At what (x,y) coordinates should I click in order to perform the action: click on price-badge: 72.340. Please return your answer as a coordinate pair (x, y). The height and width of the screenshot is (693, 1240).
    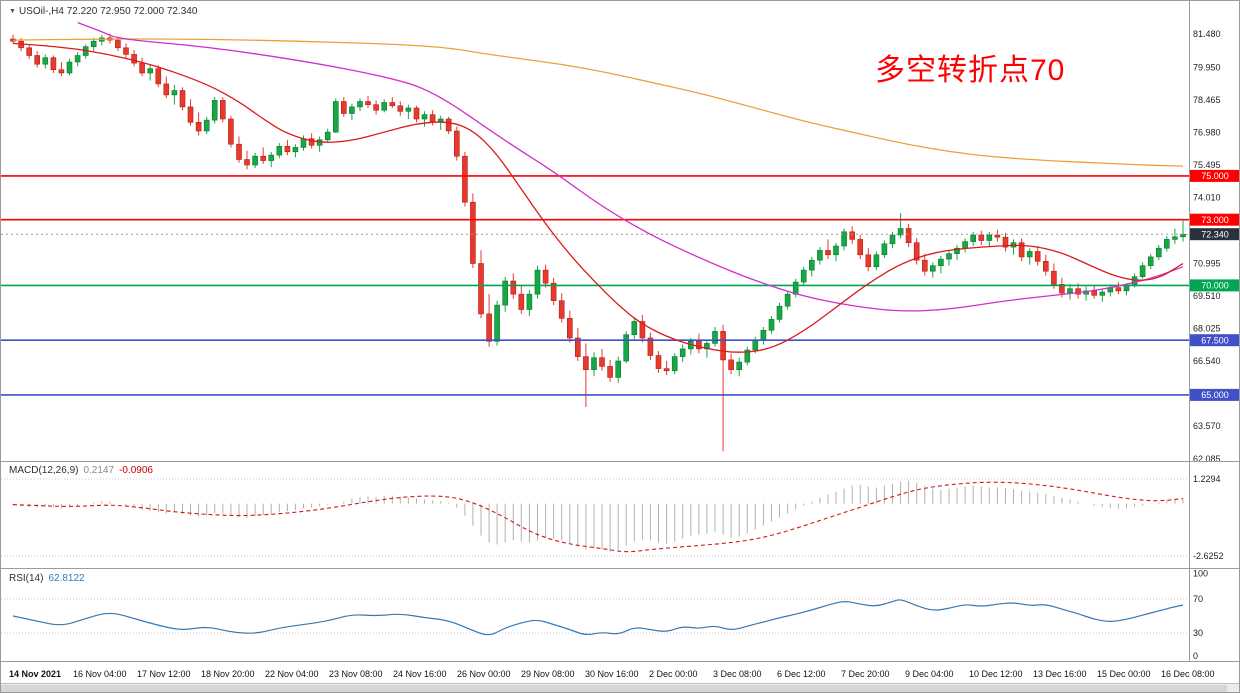
    Looking at the image, I should click on (1214, 234).